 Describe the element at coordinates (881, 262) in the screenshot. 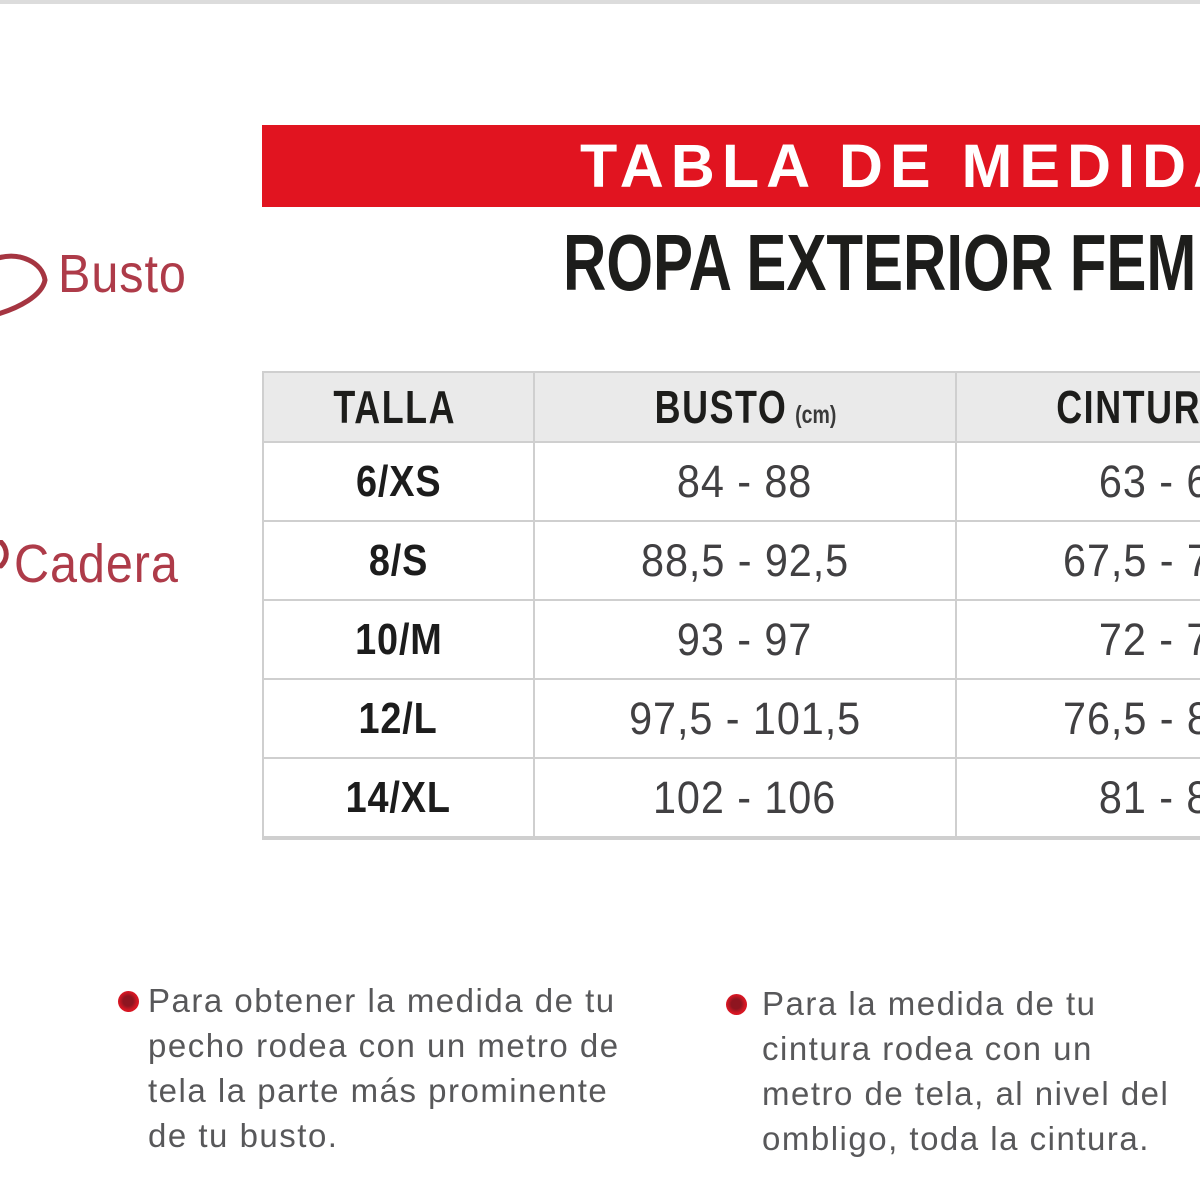

I see `page-subtitle: ROPA EXTERIOR FEMENINA` at that location.